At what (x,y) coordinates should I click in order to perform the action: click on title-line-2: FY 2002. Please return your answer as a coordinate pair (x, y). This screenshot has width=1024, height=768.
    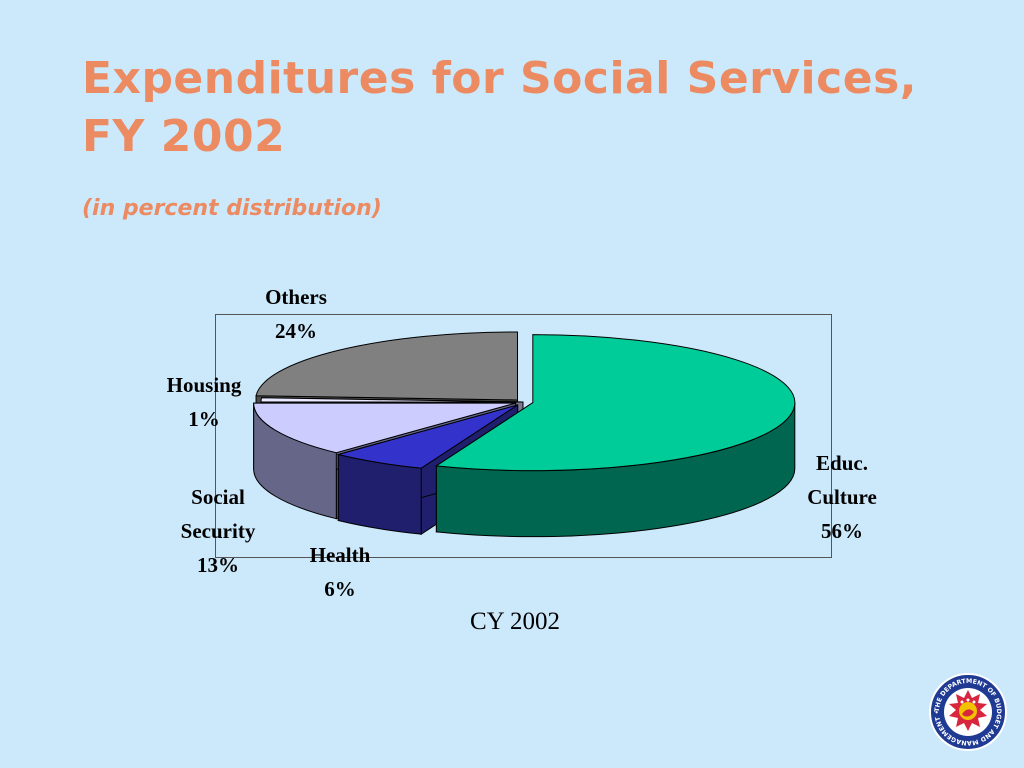
    Looking at the image, I should click on (184, 136).